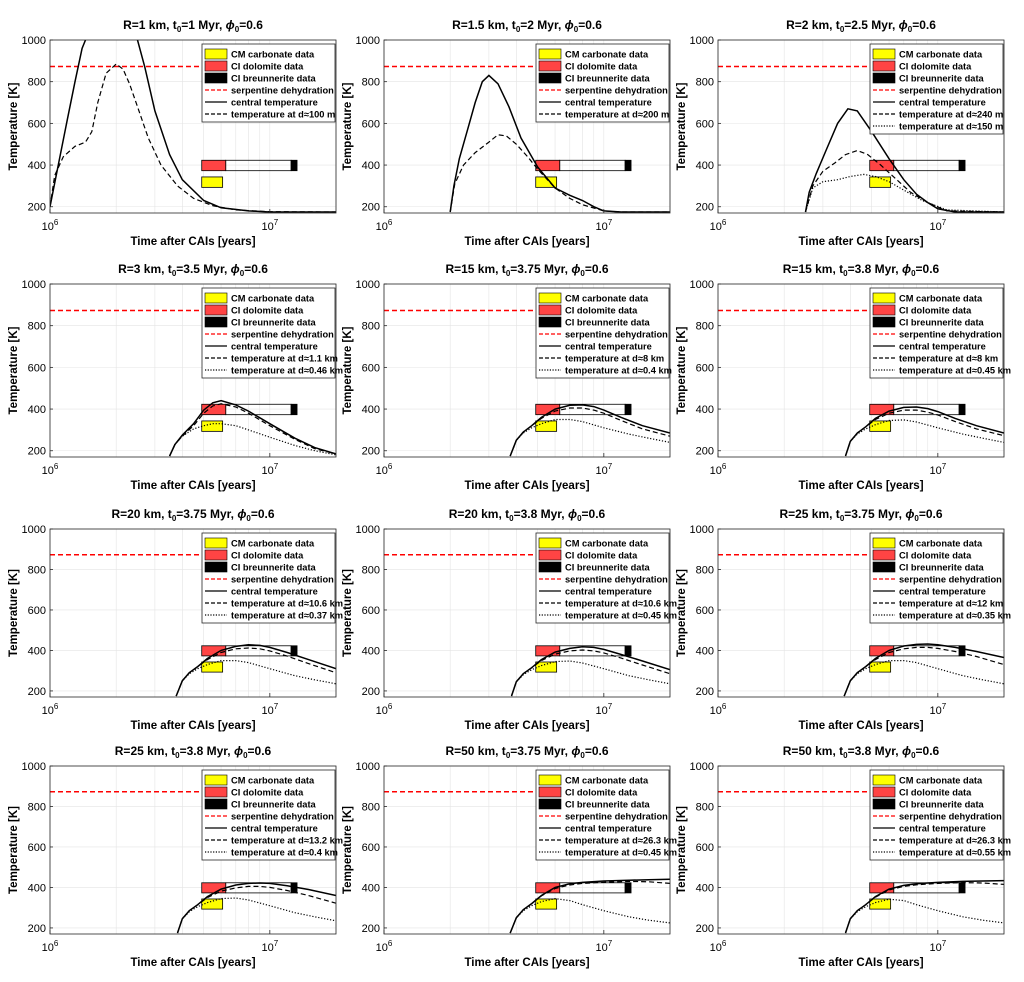  What do you see at coordinates (287, 604) in the screenshot?
I see `legend-depth-1-label: temperature at d≈10.6 km` at bounding box center [287, 604].